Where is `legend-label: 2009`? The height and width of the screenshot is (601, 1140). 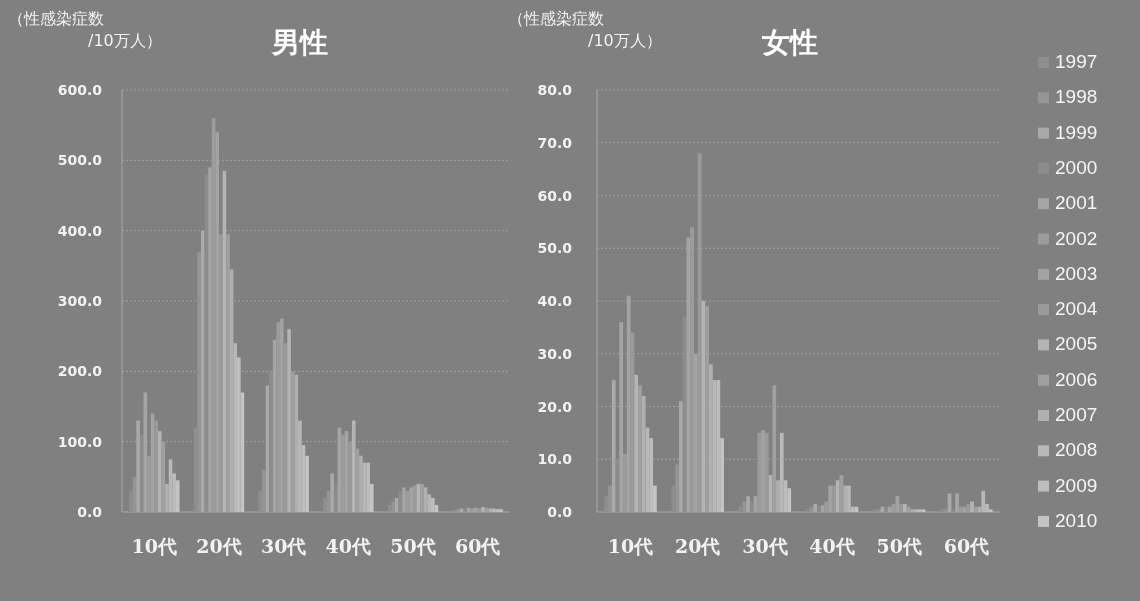 legend-label: 2009 is located at coordinates (1076, 485).